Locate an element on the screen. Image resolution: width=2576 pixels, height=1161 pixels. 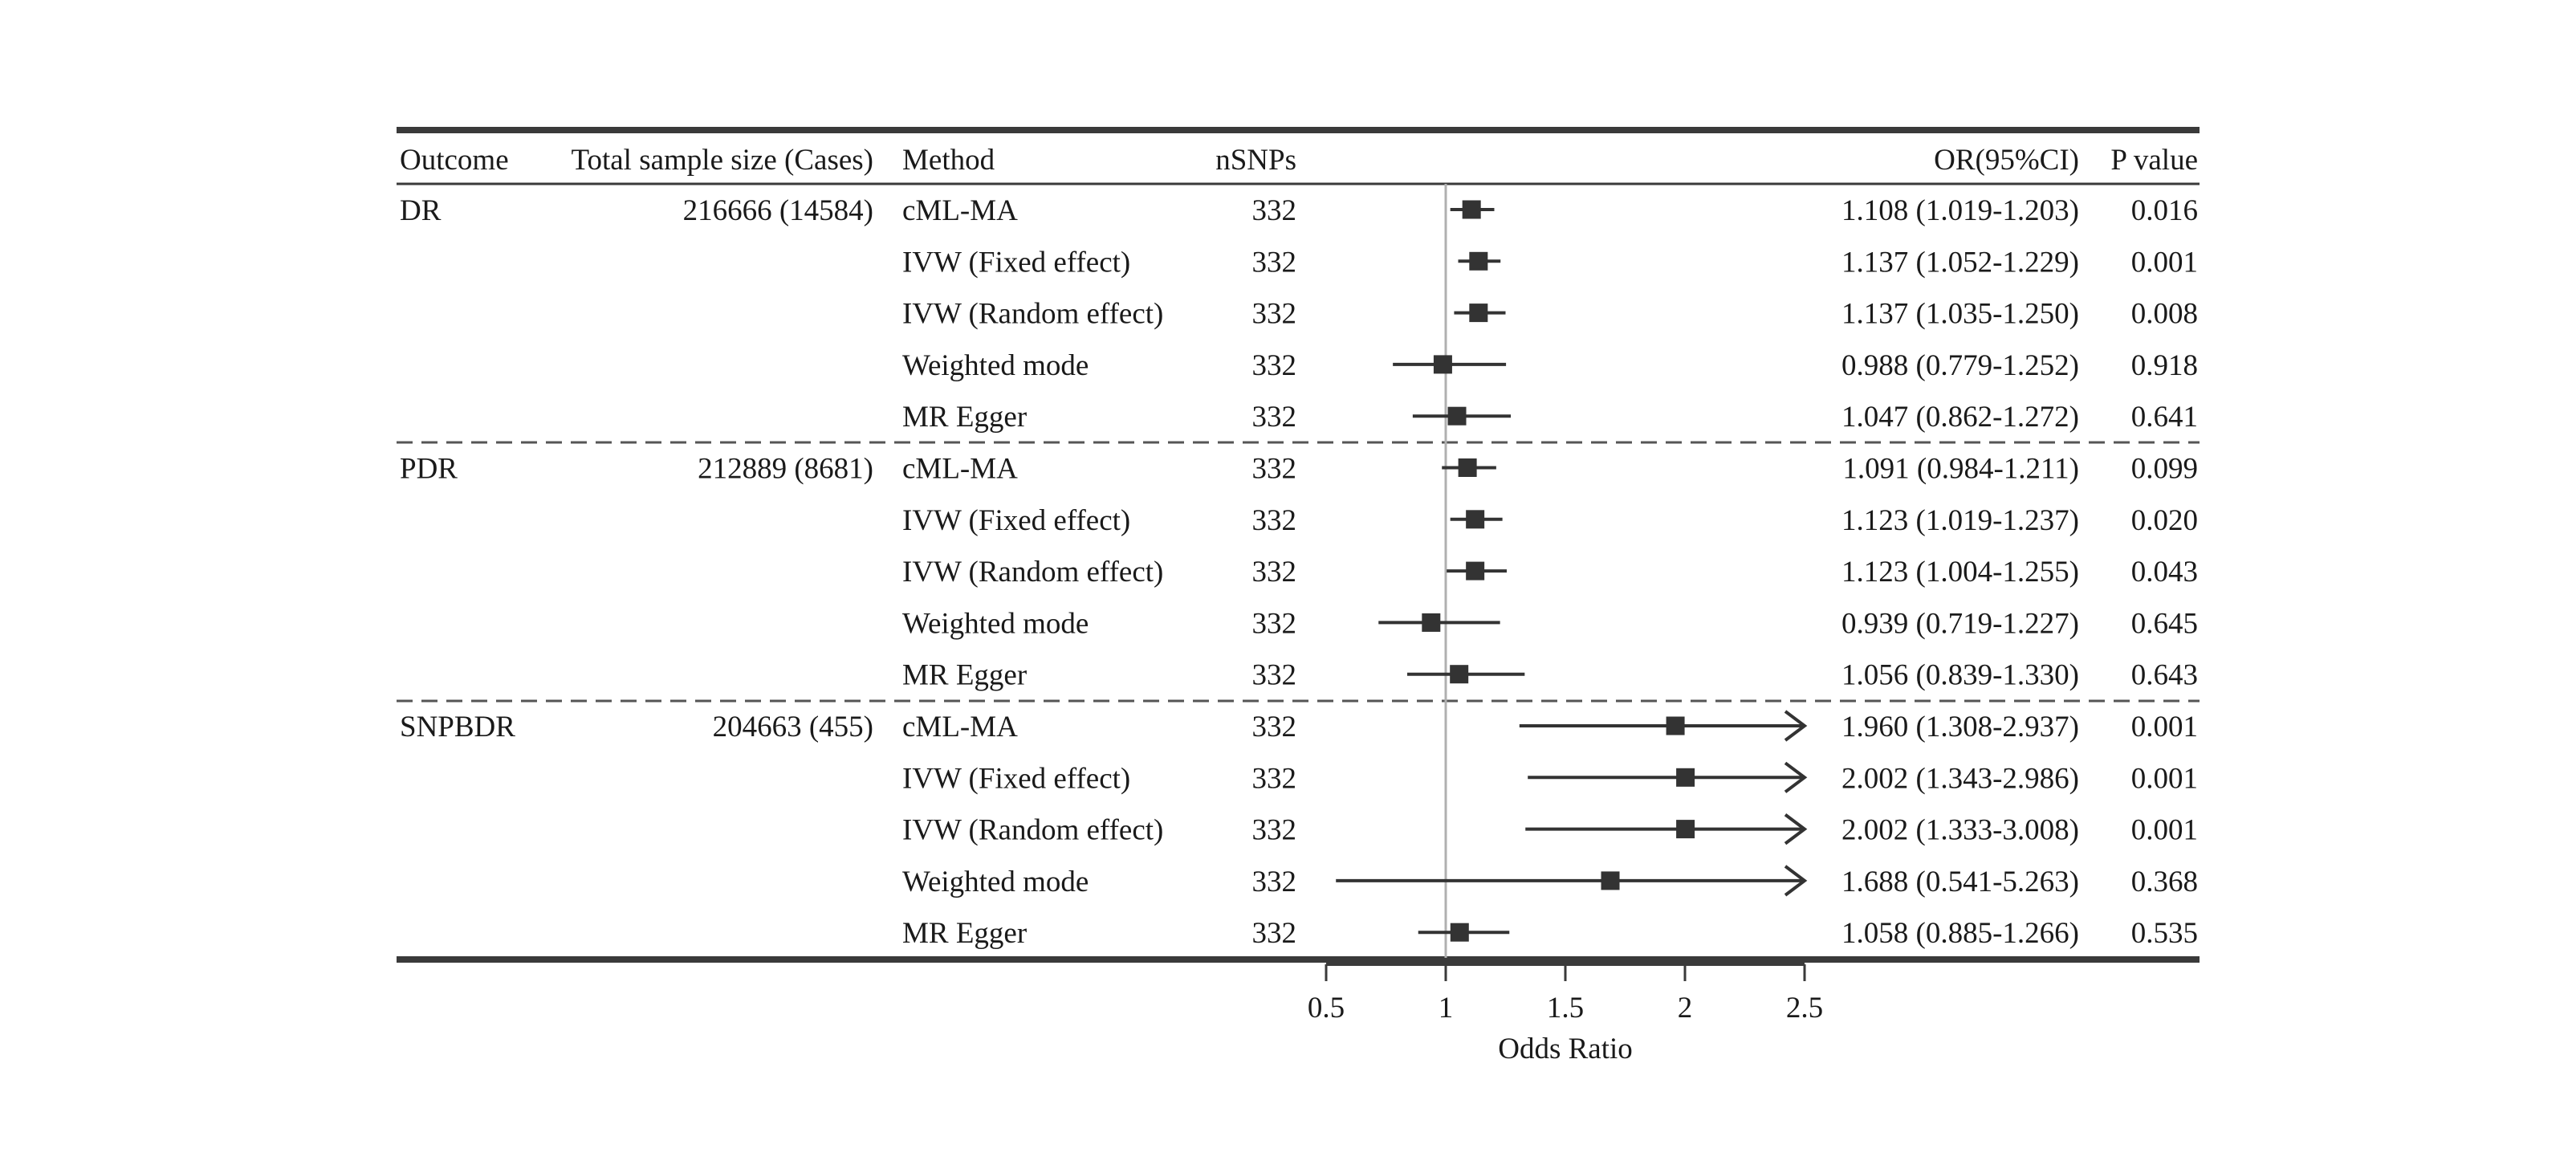
or-ci-value: 1.123 (1.004-1.255) is located at coordinates (1960, 572).